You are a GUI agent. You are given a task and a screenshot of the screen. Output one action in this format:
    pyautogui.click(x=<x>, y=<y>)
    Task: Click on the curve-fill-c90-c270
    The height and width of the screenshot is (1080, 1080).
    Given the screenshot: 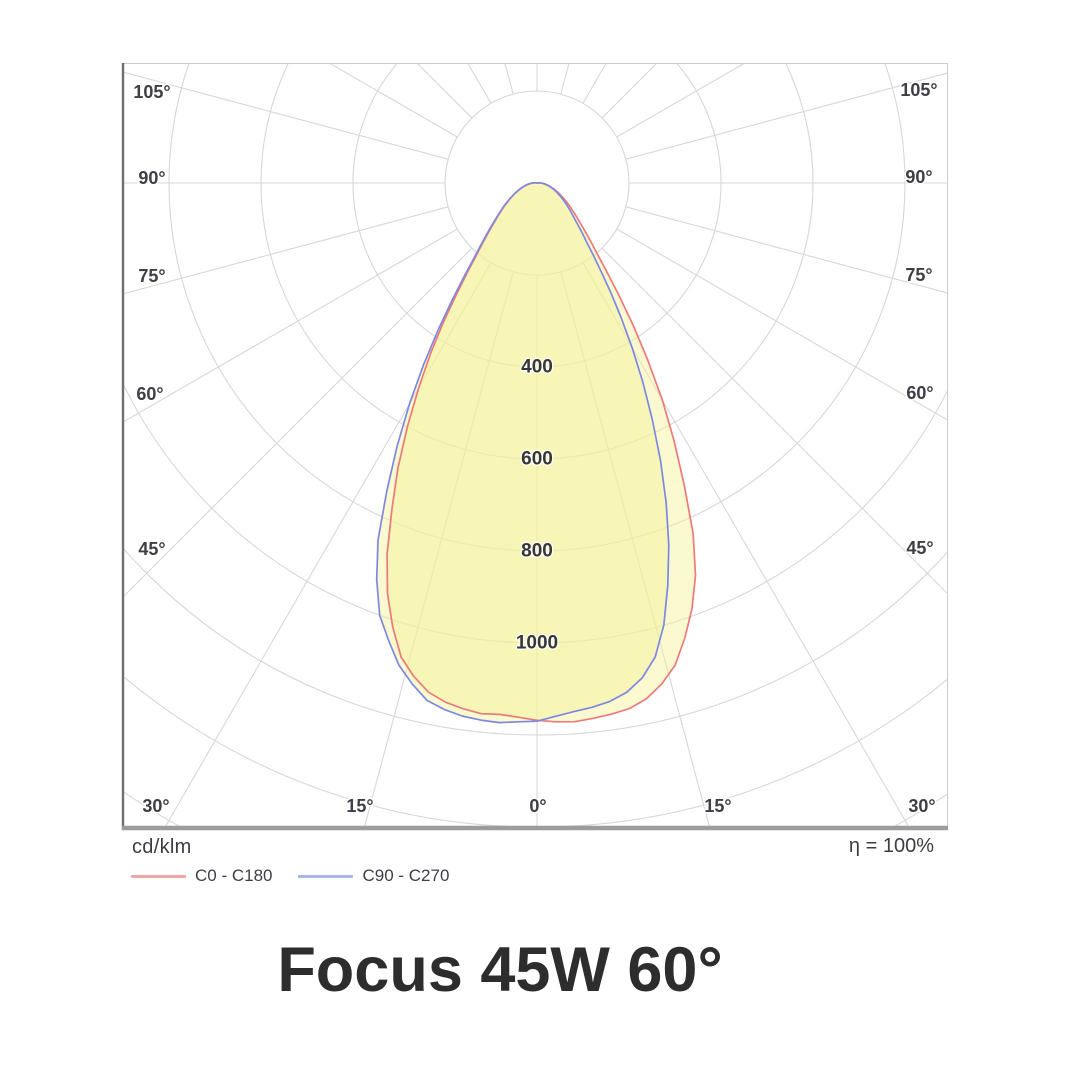 What is the action you would take?
    pyautogui.click(x=522, y=452)
    